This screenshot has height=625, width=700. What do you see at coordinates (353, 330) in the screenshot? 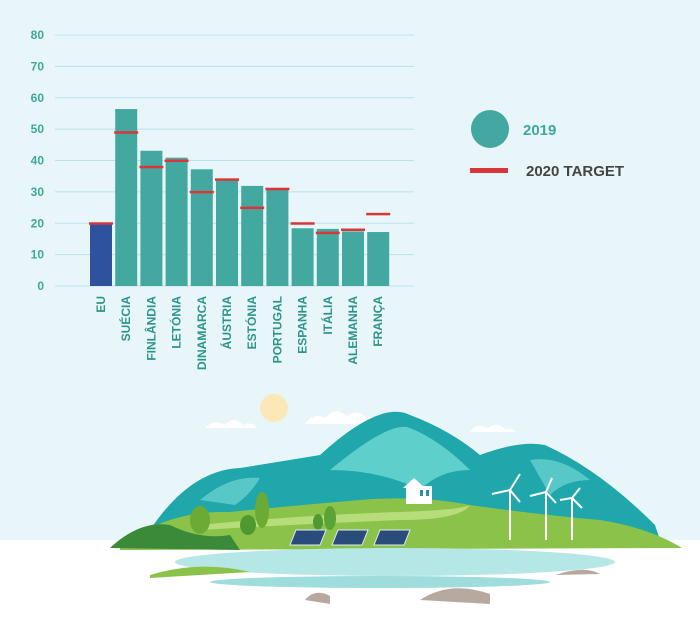
I see `x-category-label: ALEMANHA` at bounding box center [353, 330].